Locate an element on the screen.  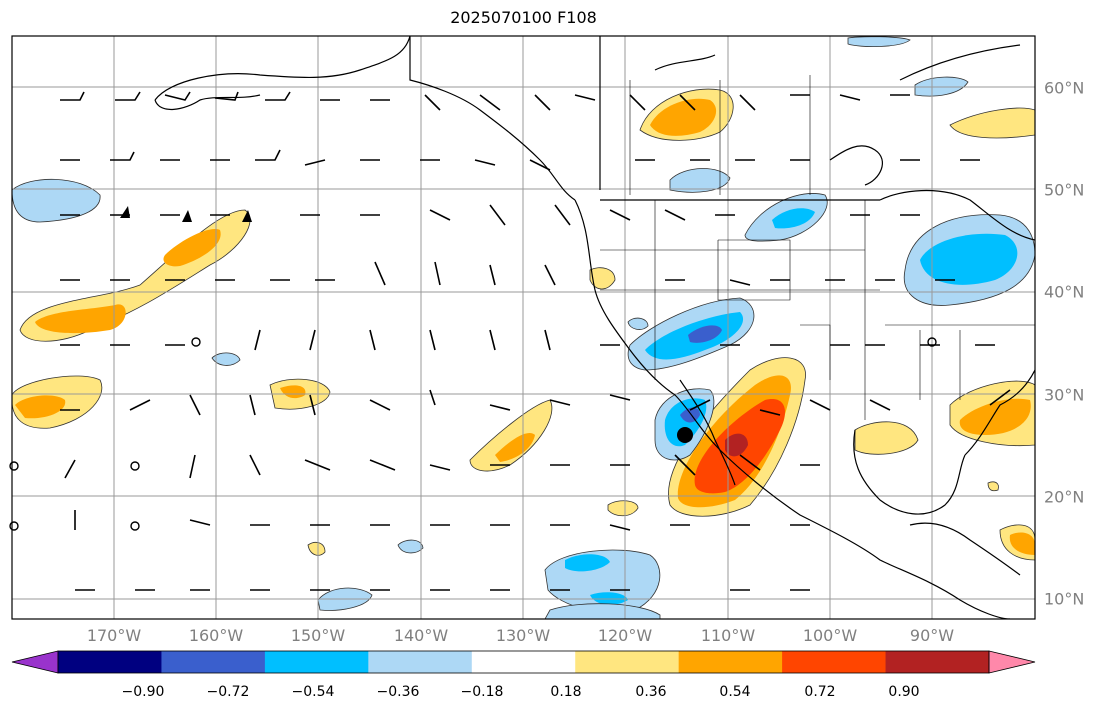
colorbar-label: −0.54 is located at coordinates (313, 692).